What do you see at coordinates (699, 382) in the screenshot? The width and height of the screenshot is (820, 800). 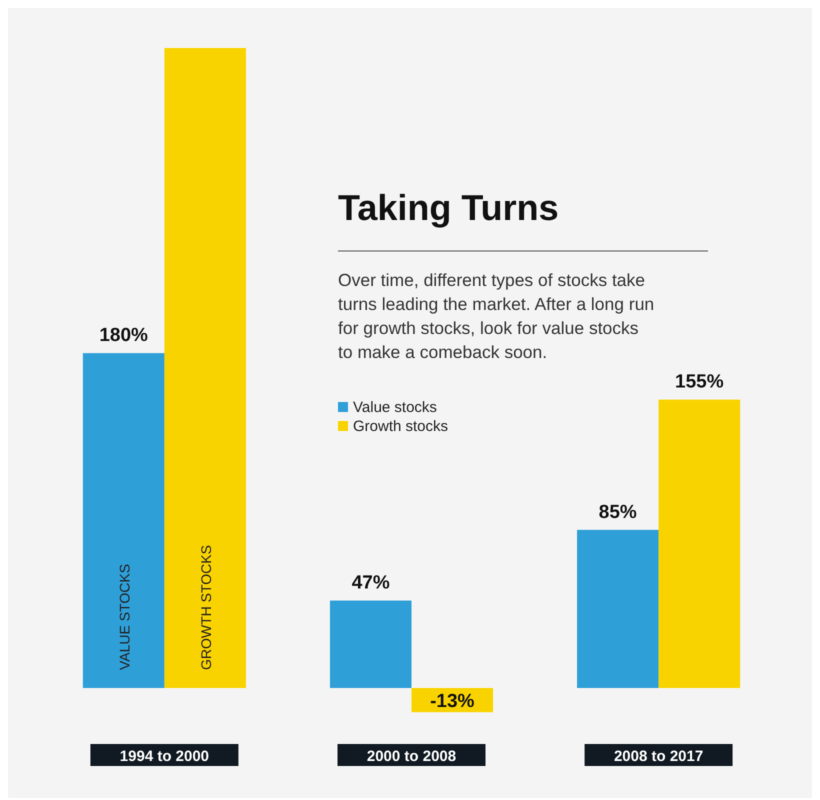 I see `data-label: 155%` at bounding box center [699, 382].